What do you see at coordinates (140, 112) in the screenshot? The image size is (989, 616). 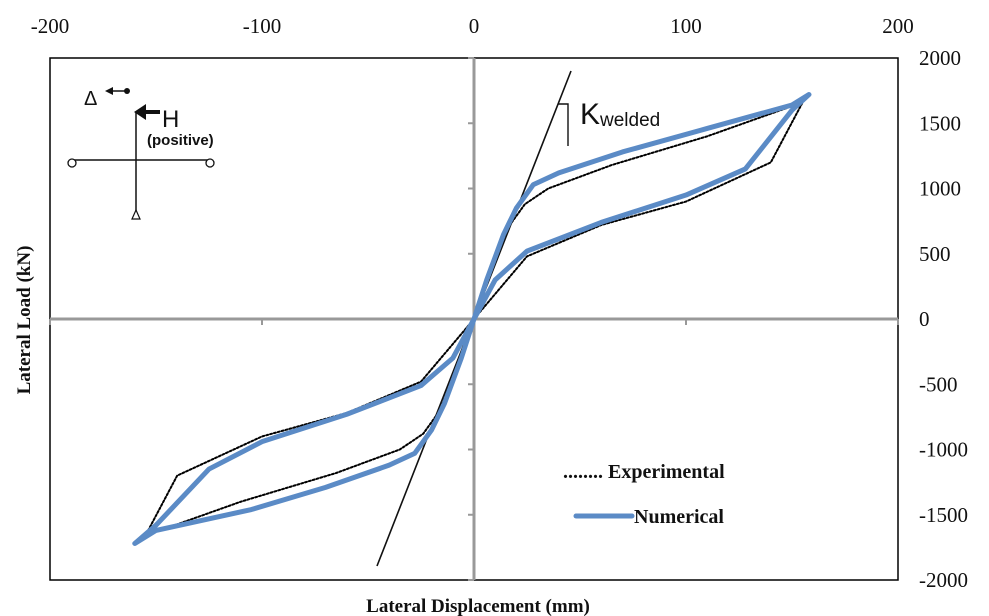 I see `schematic-h-arrowhead` at bounding box center [140, 112].